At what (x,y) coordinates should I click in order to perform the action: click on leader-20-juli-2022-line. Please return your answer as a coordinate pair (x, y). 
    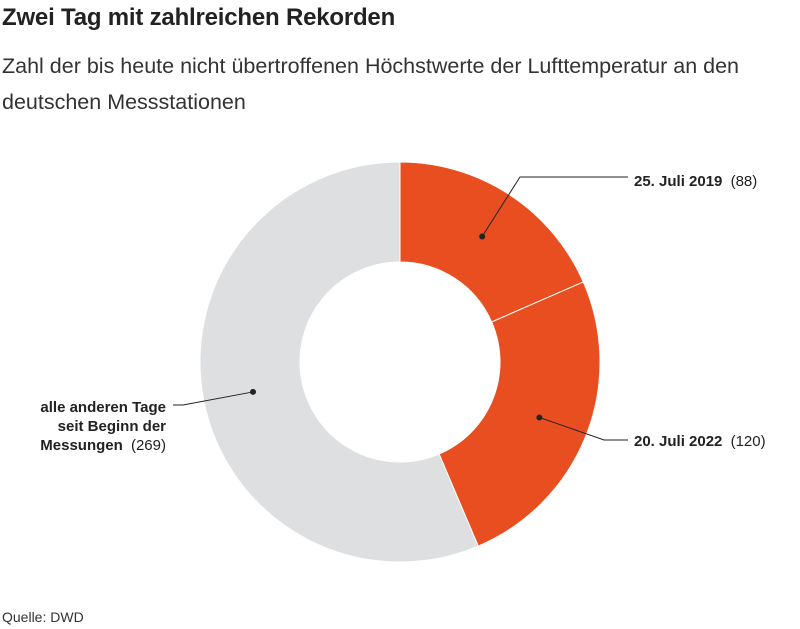
    Looking at the image, I should click on (583, 428).